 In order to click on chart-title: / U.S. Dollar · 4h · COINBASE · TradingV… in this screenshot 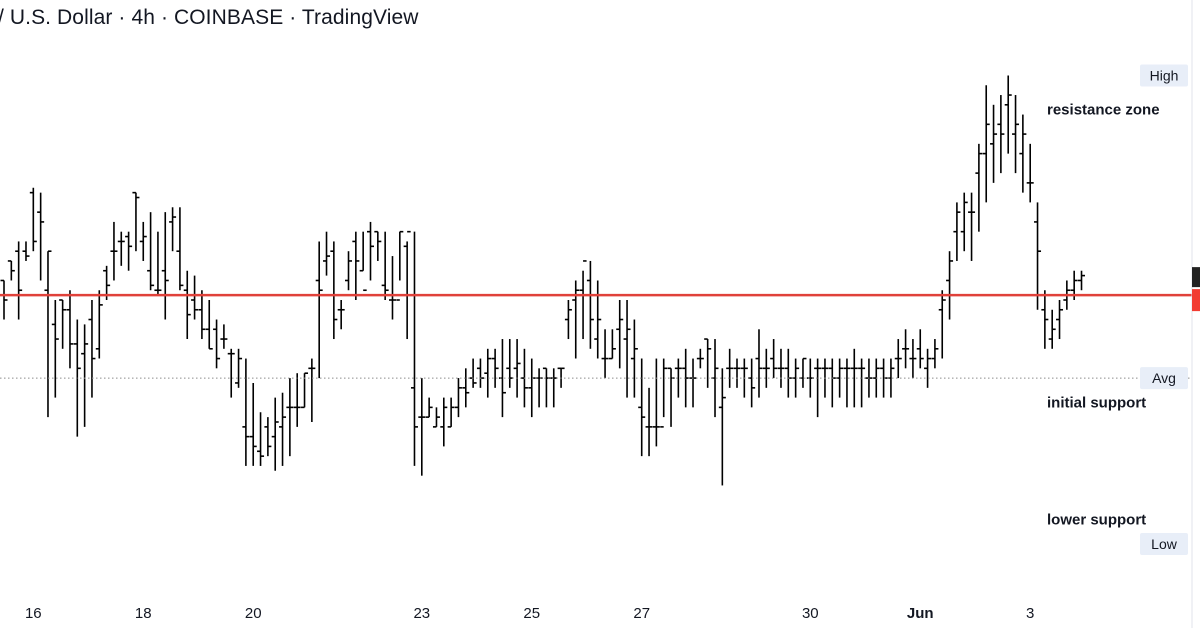, I will do `click(209, 17)`.